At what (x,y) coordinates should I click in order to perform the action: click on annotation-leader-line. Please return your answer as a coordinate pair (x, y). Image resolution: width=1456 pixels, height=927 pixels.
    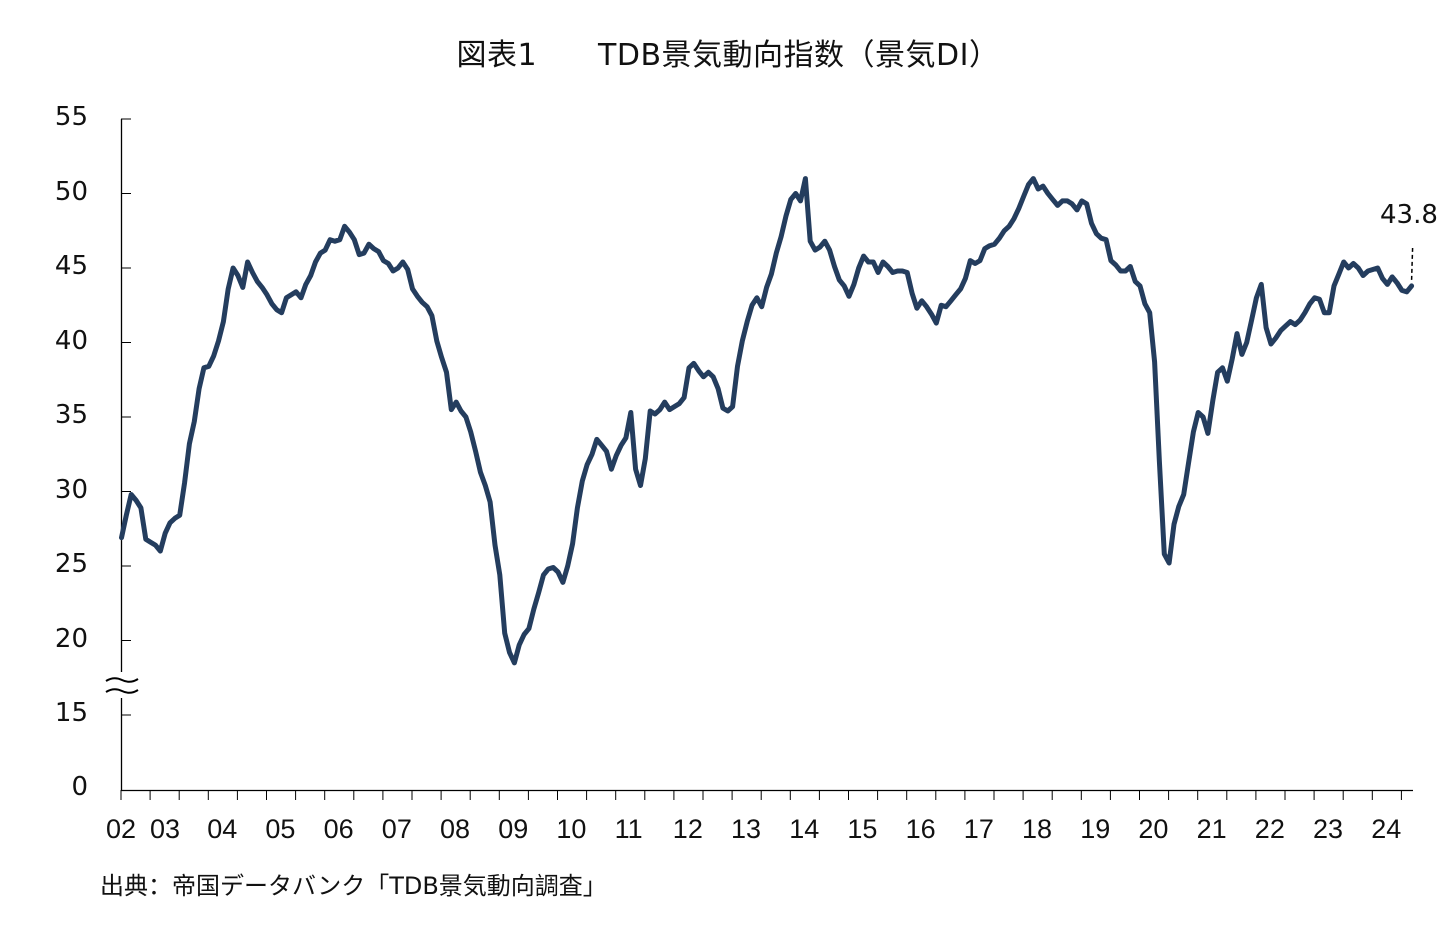
    Looking at the image, I should click on (1412, 263).